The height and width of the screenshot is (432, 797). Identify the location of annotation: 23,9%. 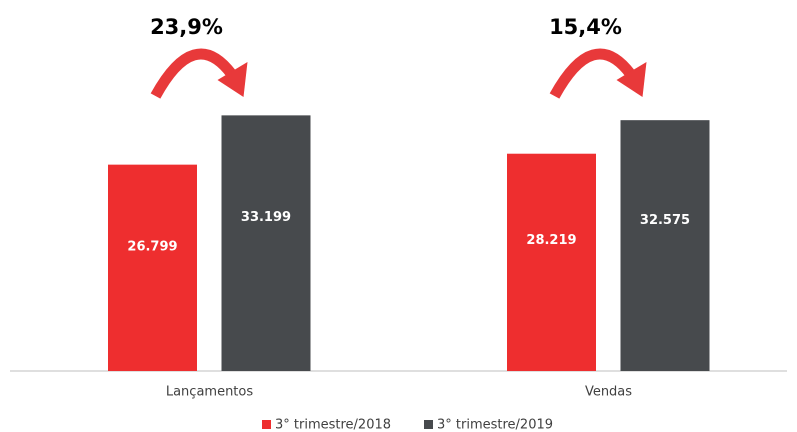
(186, 27).